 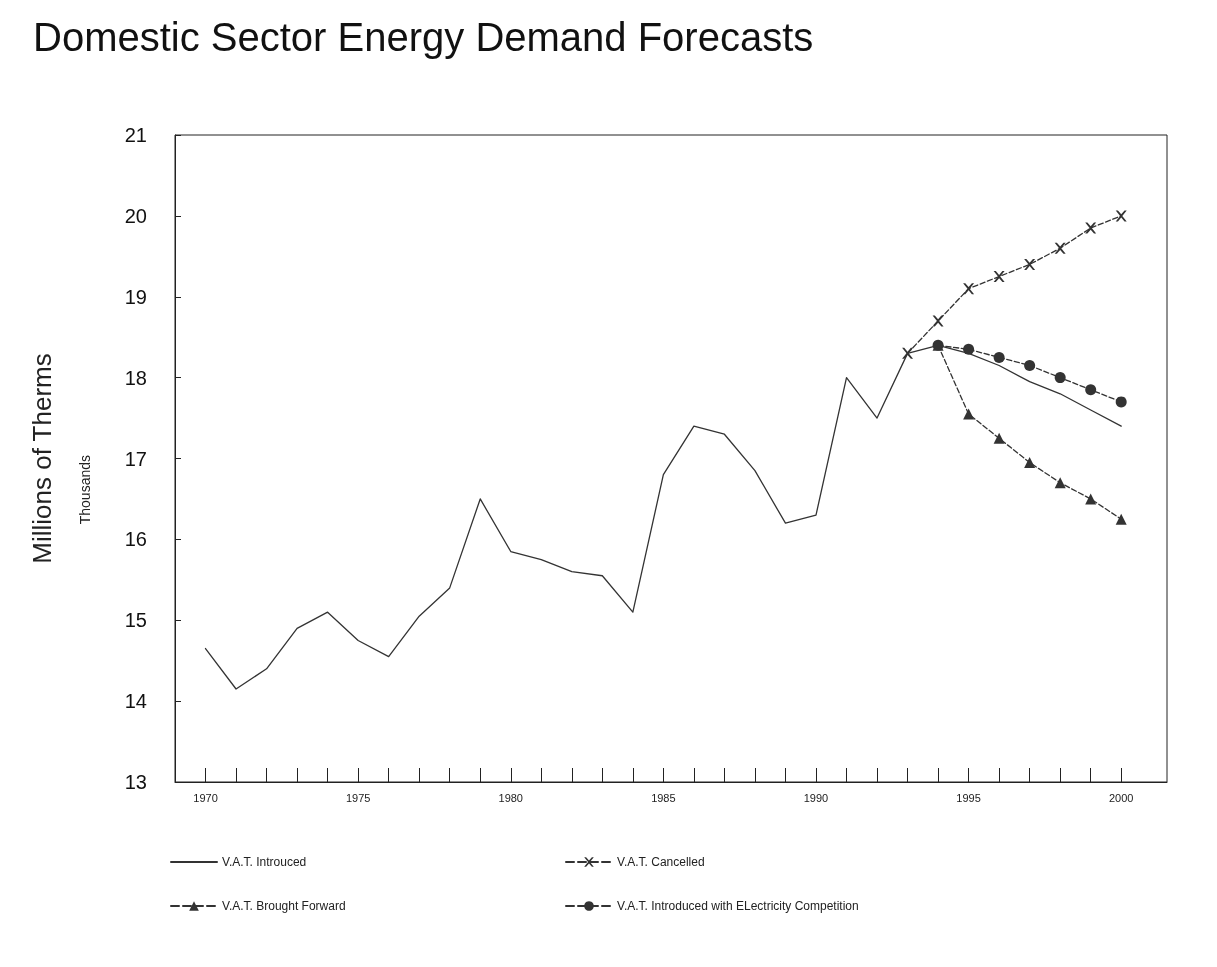 I want to click on x-tick-label: 1970, so click(x=205, y=797).